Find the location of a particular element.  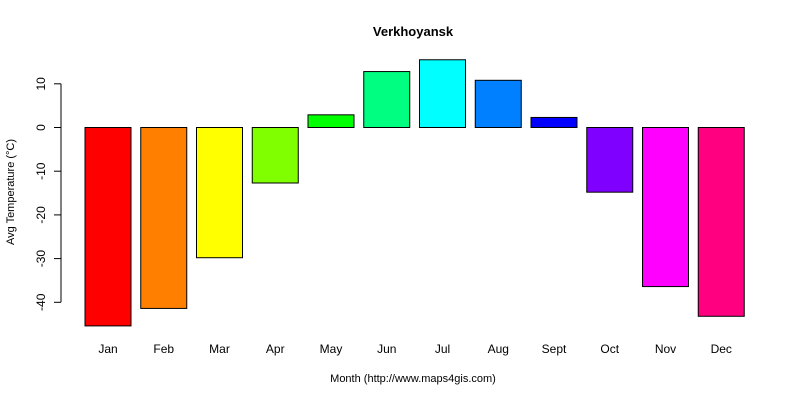

bar-jul is located at coordinates (442, 93).